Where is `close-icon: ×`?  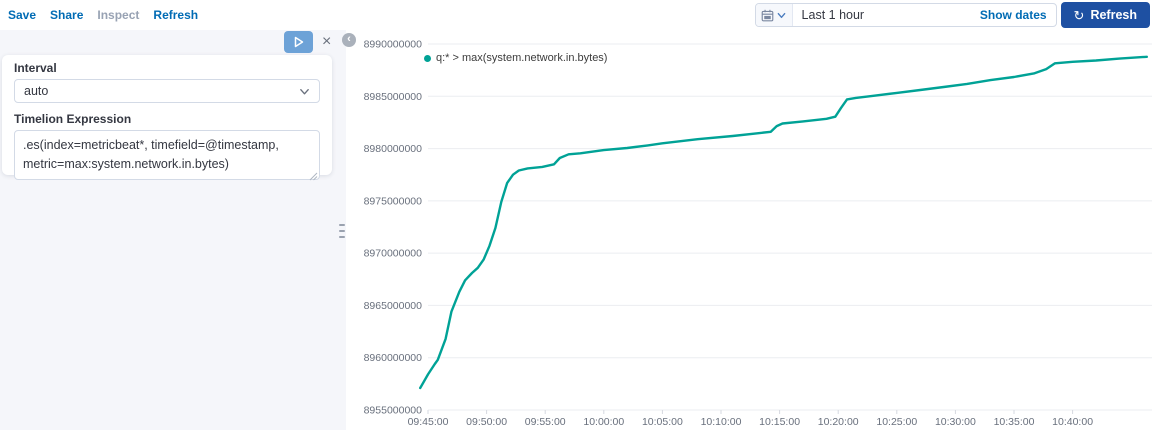
close-icon: × is located at coordinates (327, 41).